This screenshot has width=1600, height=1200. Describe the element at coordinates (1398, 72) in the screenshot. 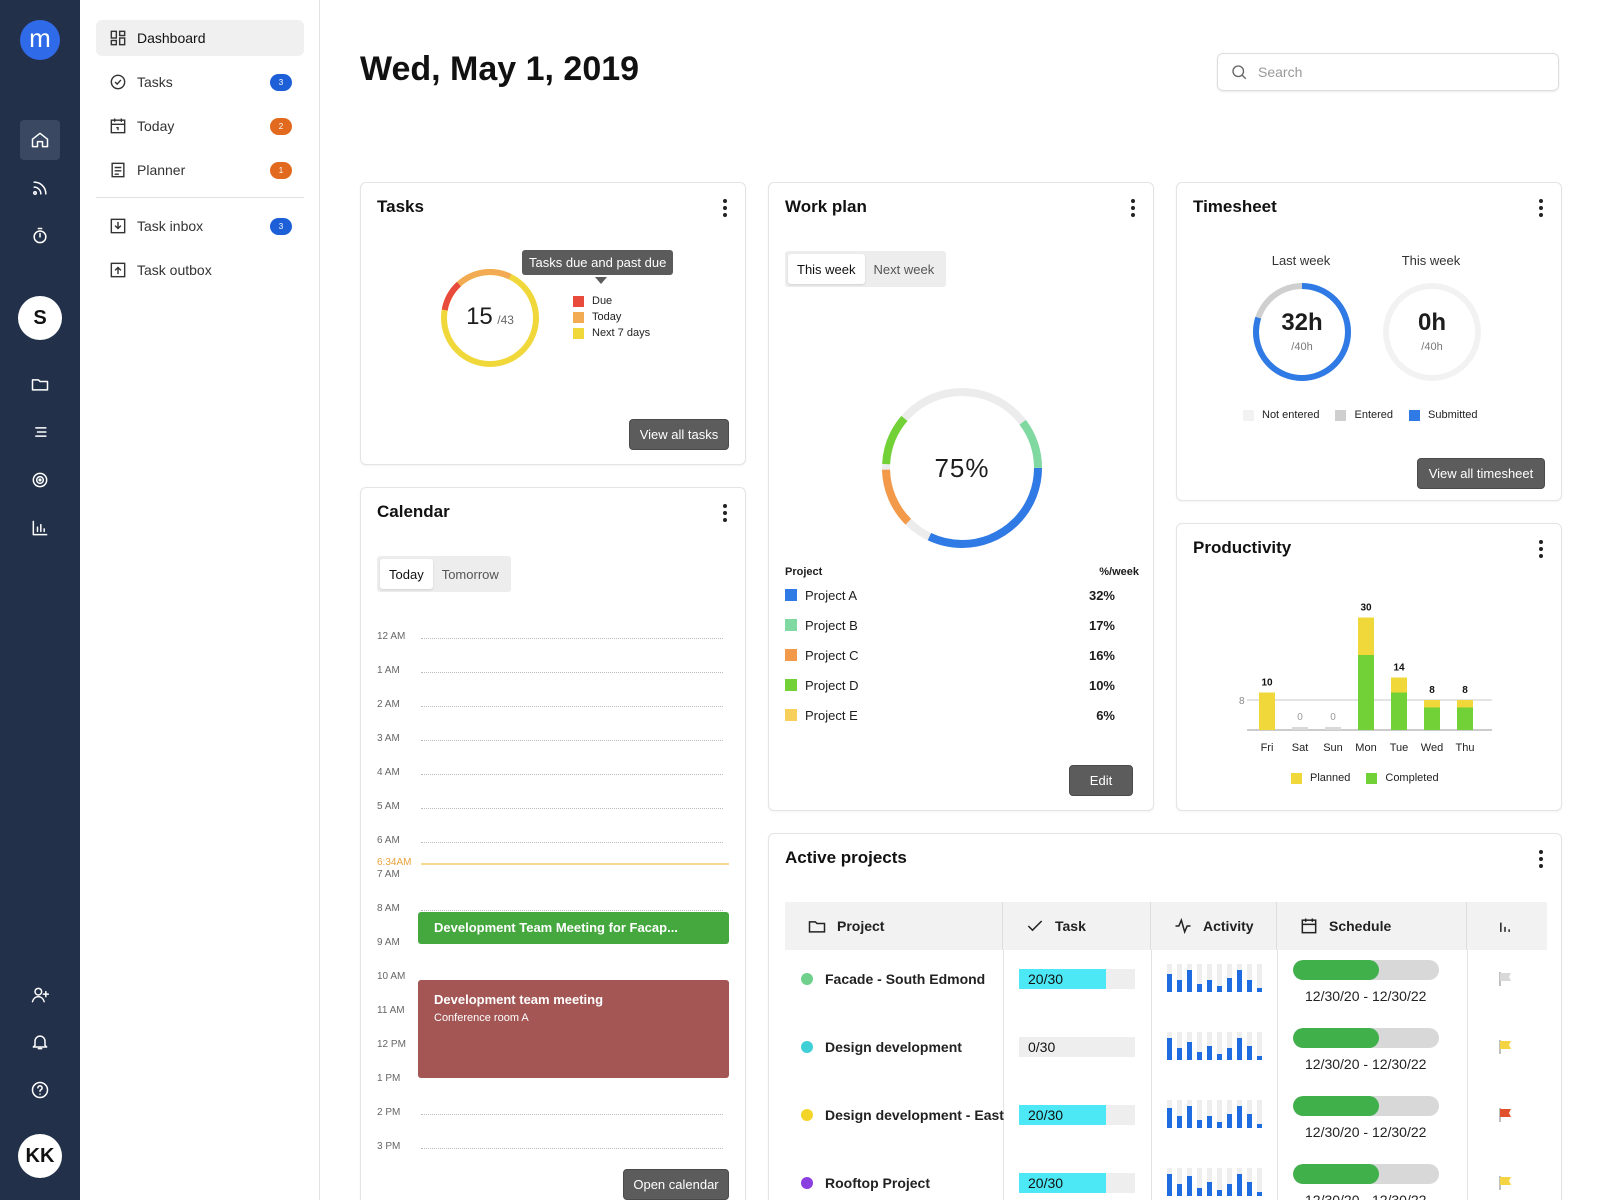

I see `search-input` at that location.